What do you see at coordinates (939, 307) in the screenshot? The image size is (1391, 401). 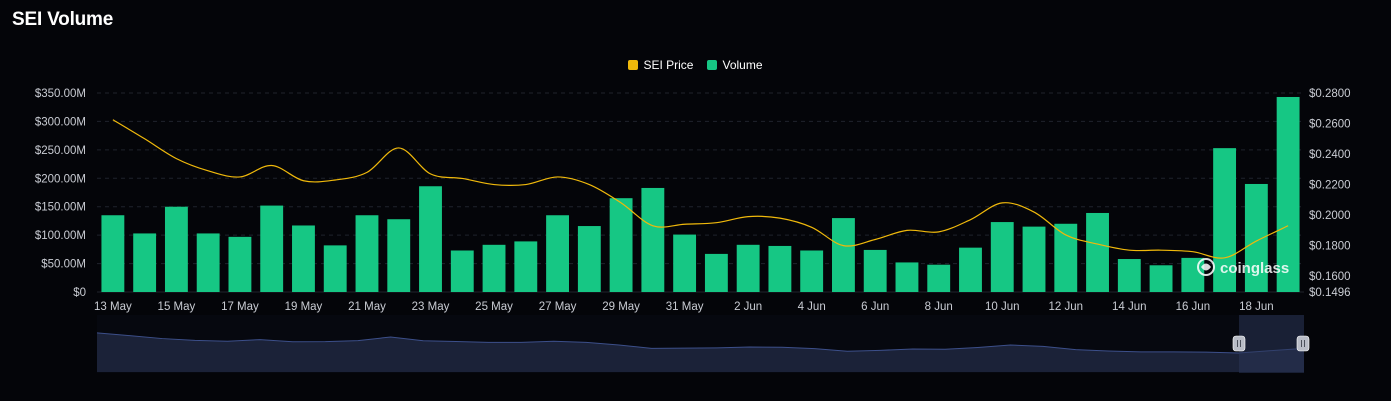 I see `x-tick-label: 8 Jun` at bounding box center [939, 307].